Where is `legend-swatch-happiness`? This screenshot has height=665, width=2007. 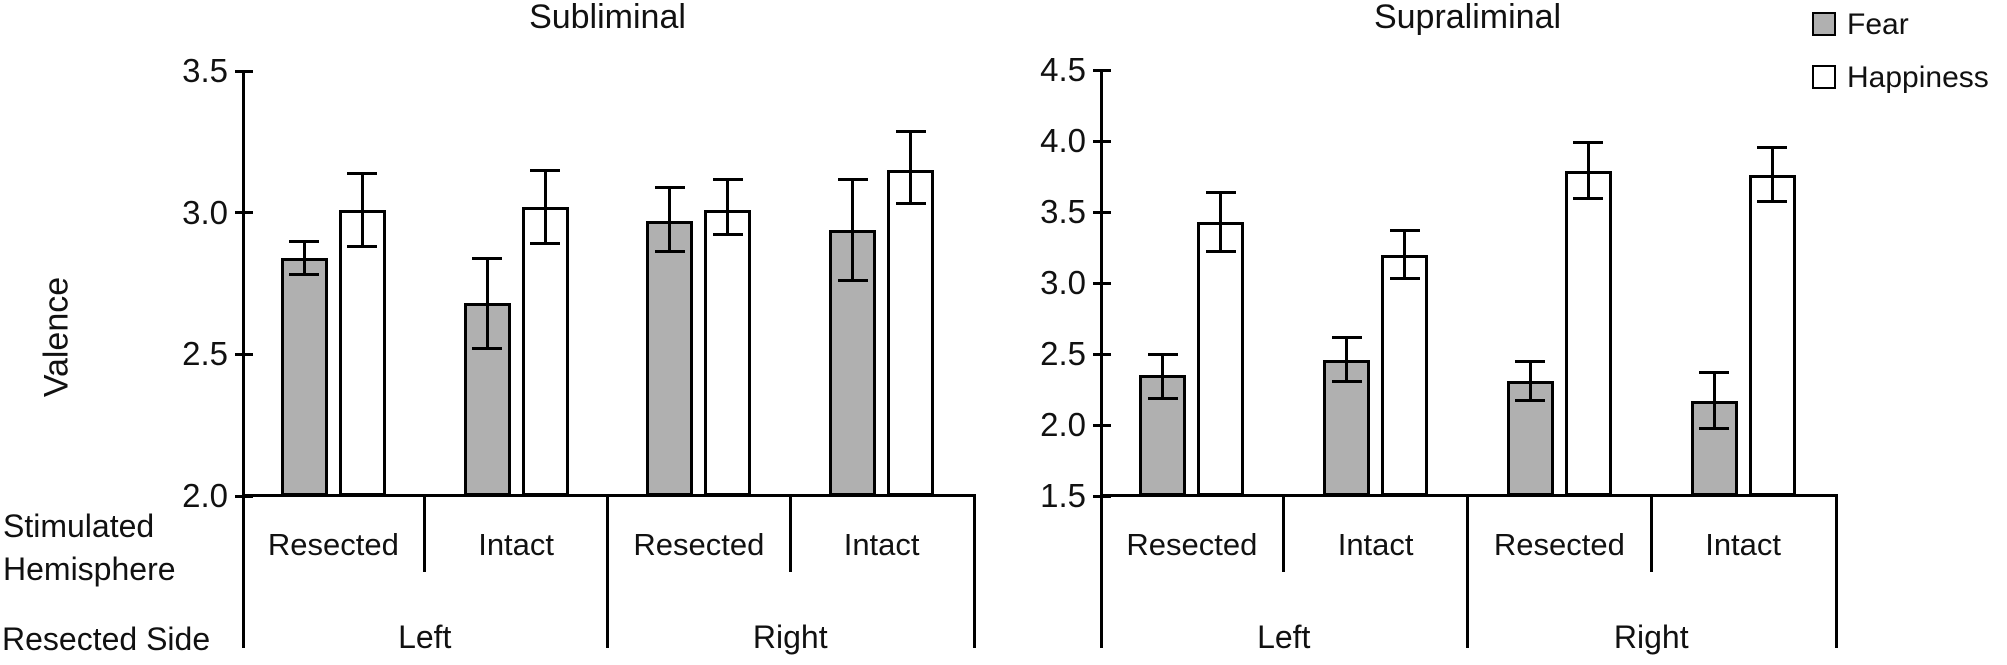
legend-swatch-happiness is located at coordinates (1824, 77).